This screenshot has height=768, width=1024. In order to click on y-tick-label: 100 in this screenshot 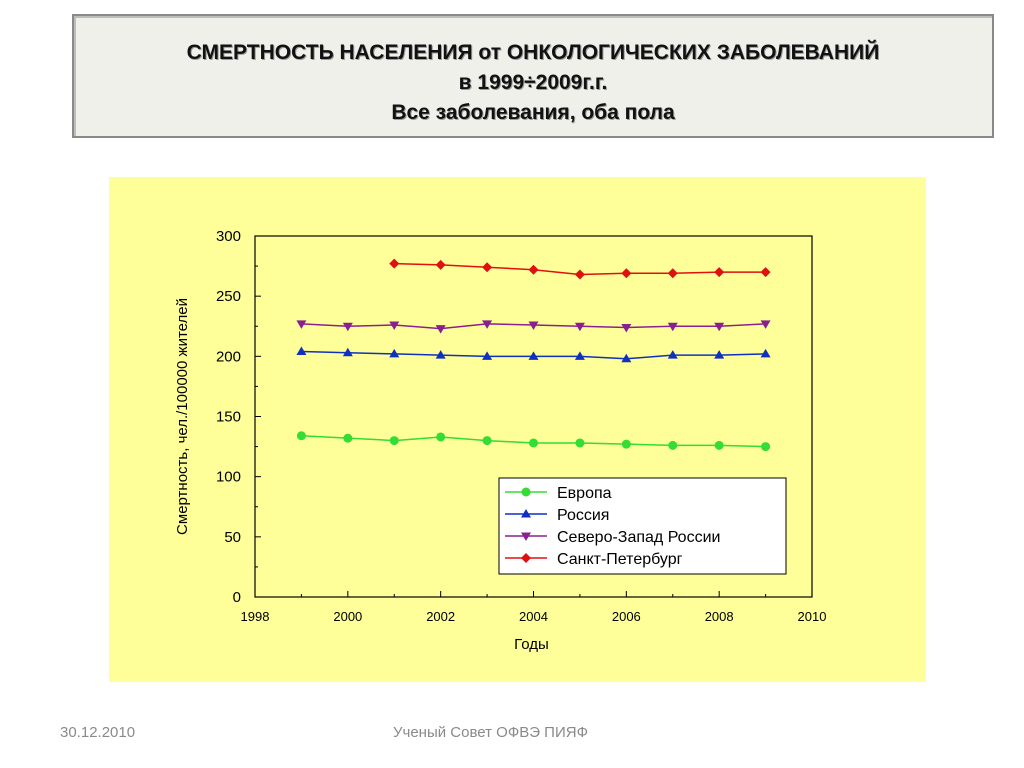, I will do `click(228, 477)`.